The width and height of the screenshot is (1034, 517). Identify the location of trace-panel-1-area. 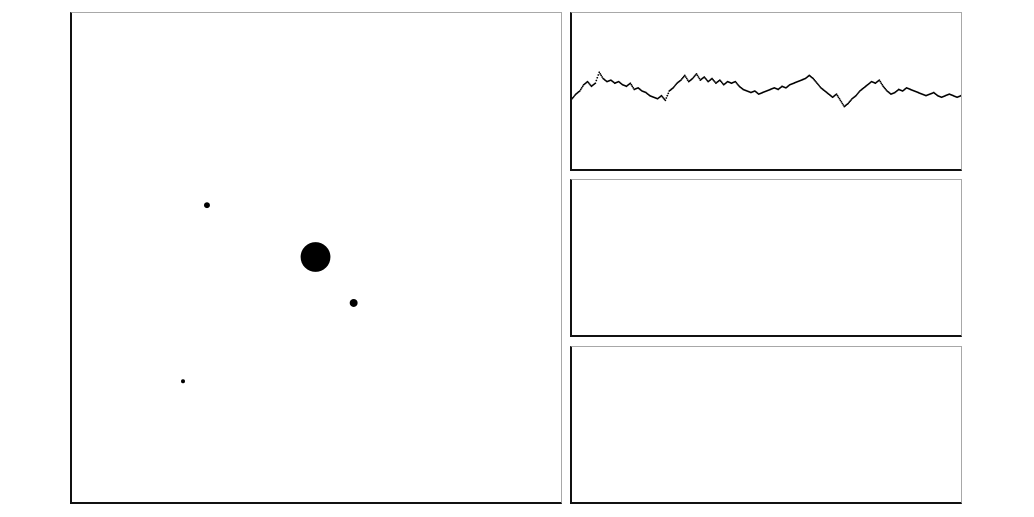
(766, 89).